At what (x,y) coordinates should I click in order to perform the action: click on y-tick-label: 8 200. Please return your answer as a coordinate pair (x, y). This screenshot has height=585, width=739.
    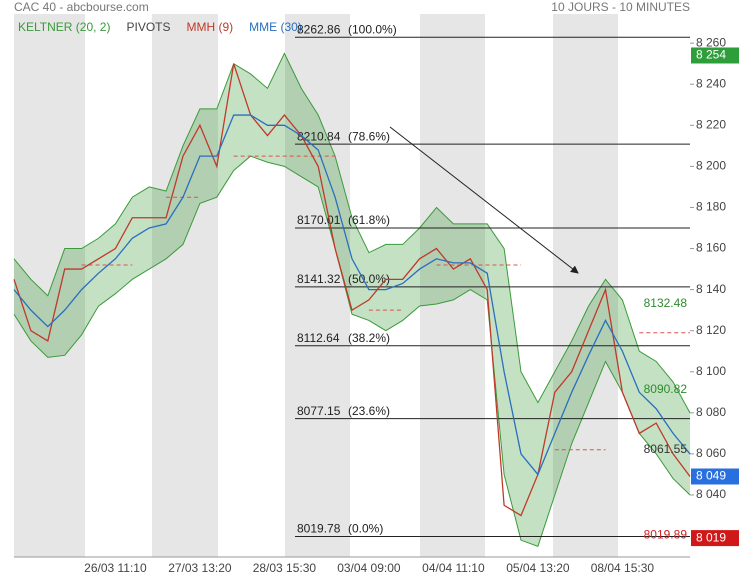
    Looking at the image, I should click on (711, 166).